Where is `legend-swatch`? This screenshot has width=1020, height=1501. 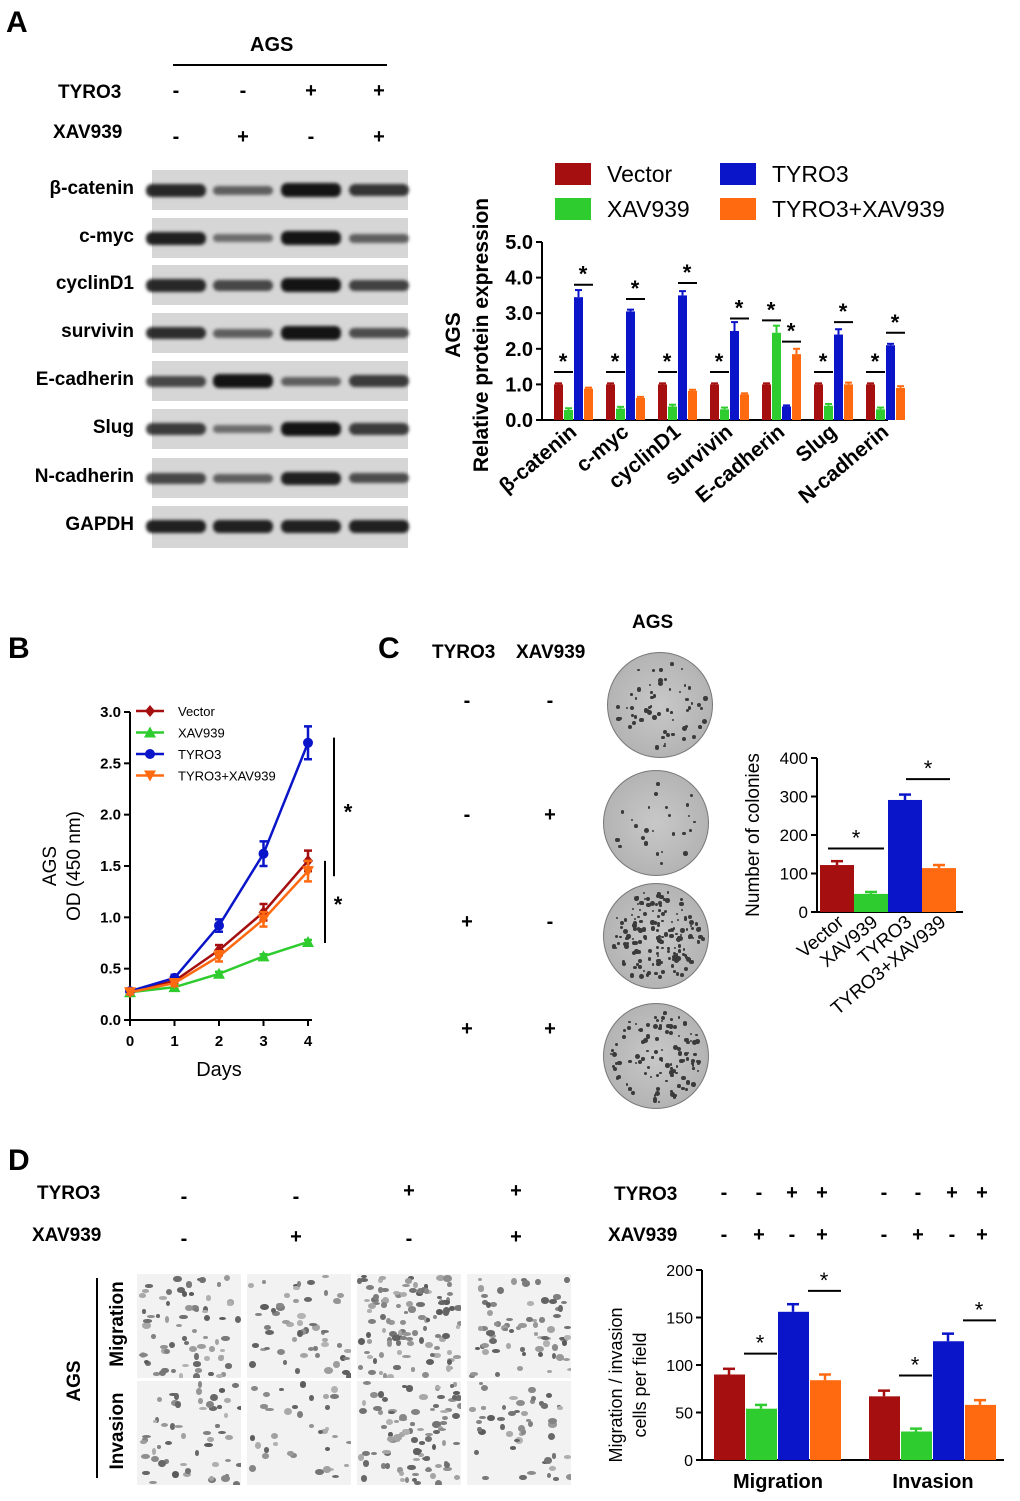 legend-swatch is located at coordinates (738, 174).